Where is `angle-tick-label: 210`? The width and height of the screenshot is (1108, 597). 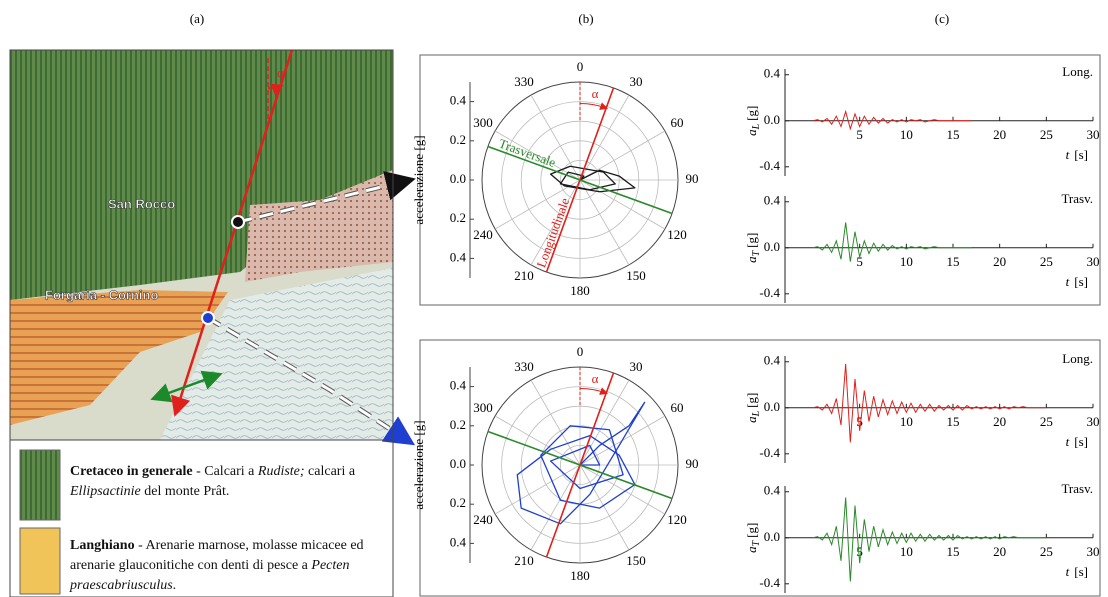
angle-tick-label: 210 is located at coordinates (524, 560).